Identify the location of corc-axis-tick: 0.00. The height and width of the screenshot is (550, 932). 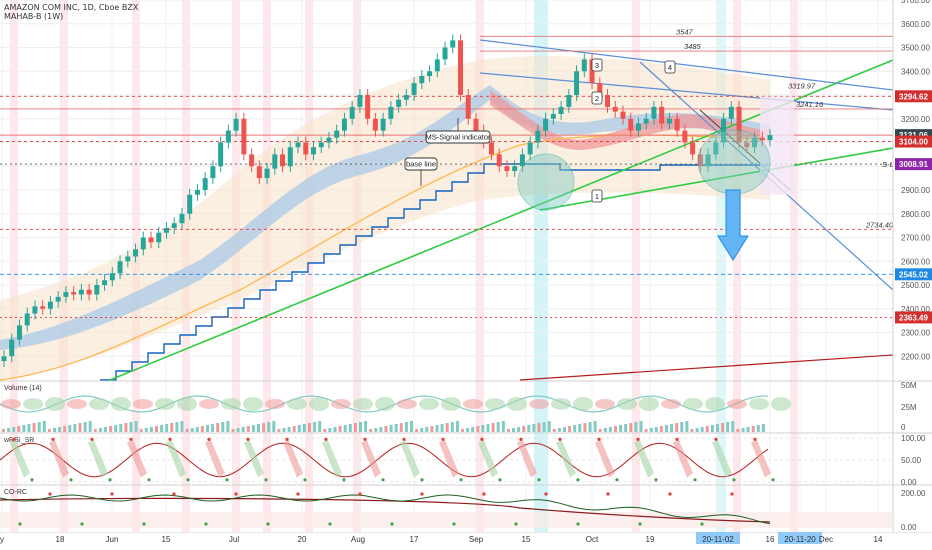
(909, 527).